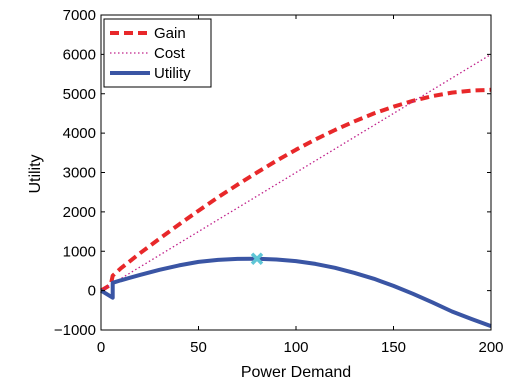  Describe the element at coordinates (198, 347) in the screenshot. I see `x-tick-label: 50` at that location.